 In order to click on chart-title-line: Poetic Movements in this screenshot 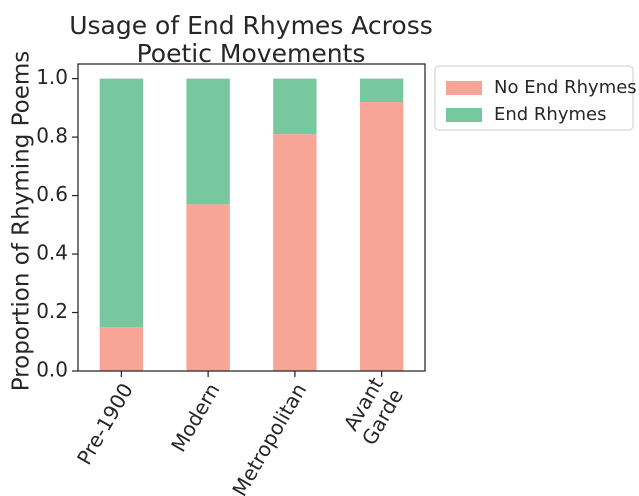, I will do `click(251, 53)`.